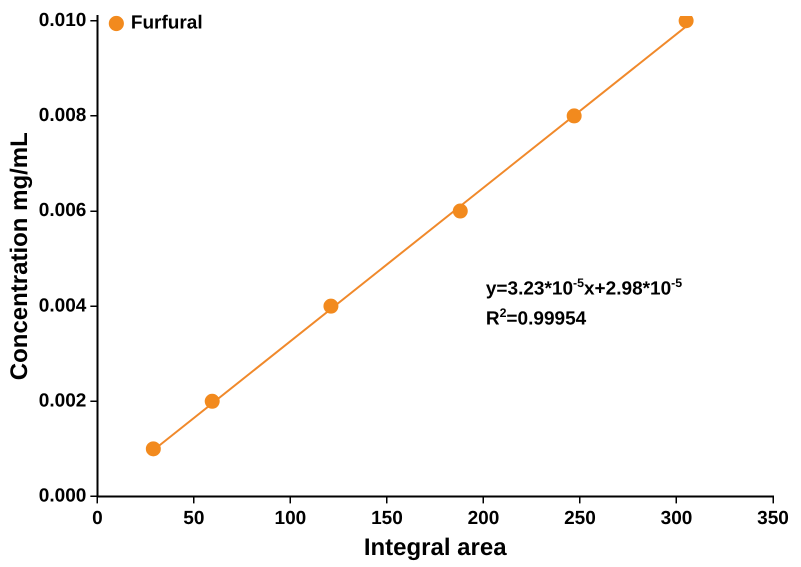 Image resolution: width=801 pixels, height=567 pixels. Describe the element at coordinates (62, 20) in the screenshot. I see `y-tick-label: 0.010` at that location.